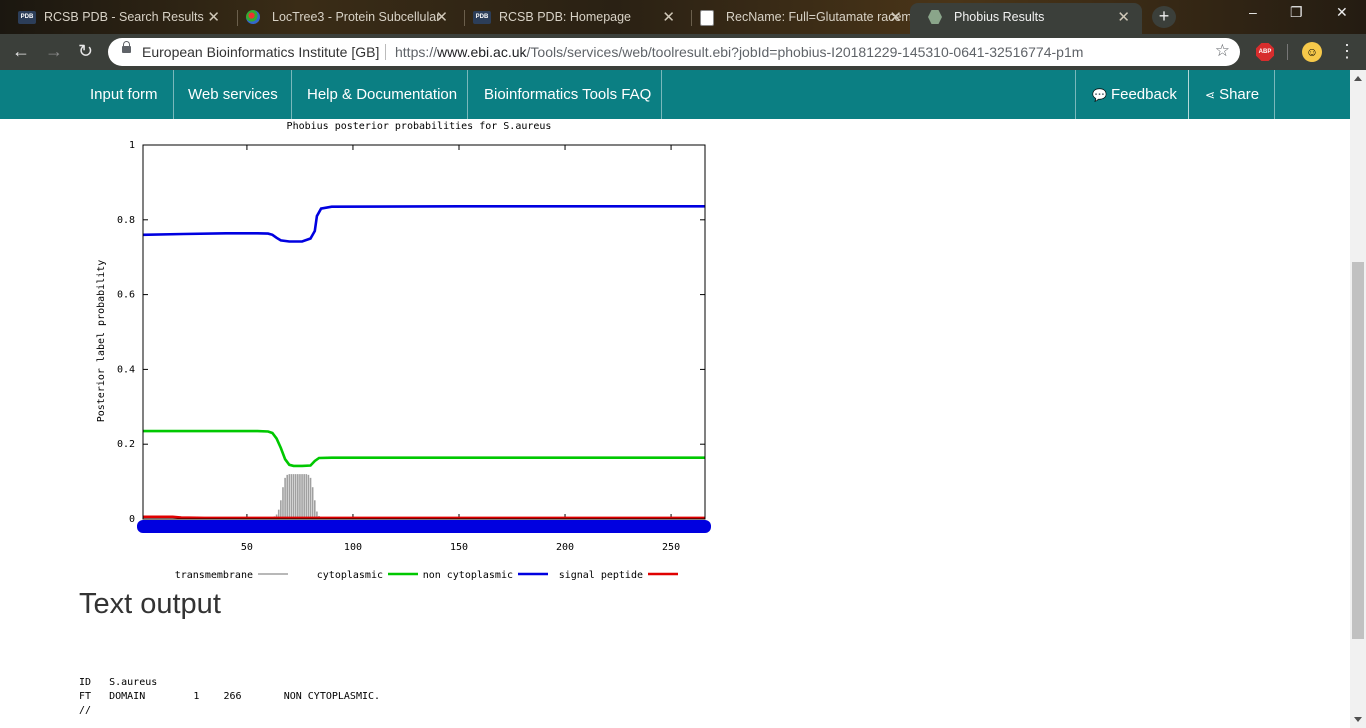 Image resolution: width=1366 pixels, height=728 pixels. What do you see at coordinates (1239, 94) in the screenshot?
I see `share-label: Share` at bounding box center [1239, 94].